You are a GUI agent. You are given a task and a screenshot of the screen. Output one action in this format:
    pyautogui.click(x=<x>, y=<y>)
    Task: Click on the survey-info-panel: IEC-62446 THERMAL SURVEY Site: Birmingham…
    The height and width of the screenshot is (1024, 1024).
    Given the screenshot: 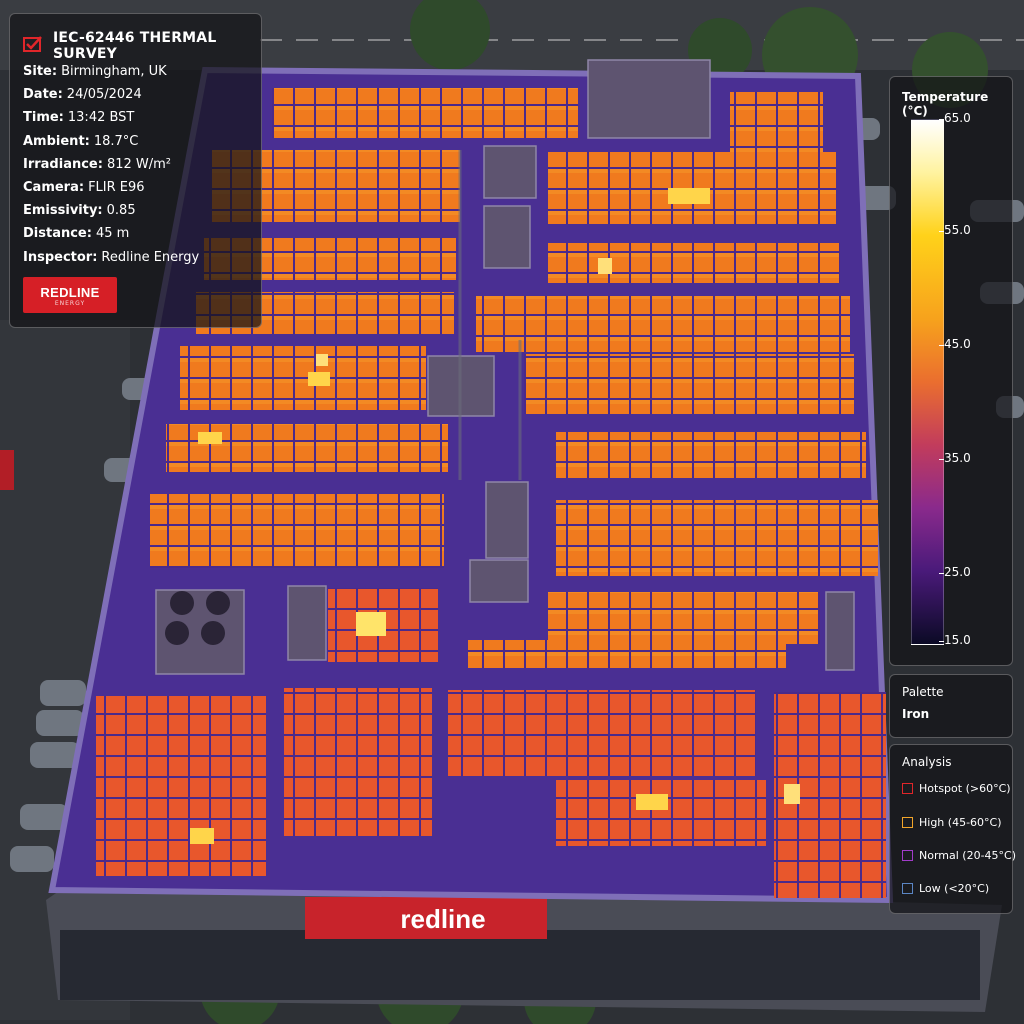 What is the action you would take?
    pyautogui.click(x=135, y=170)
    